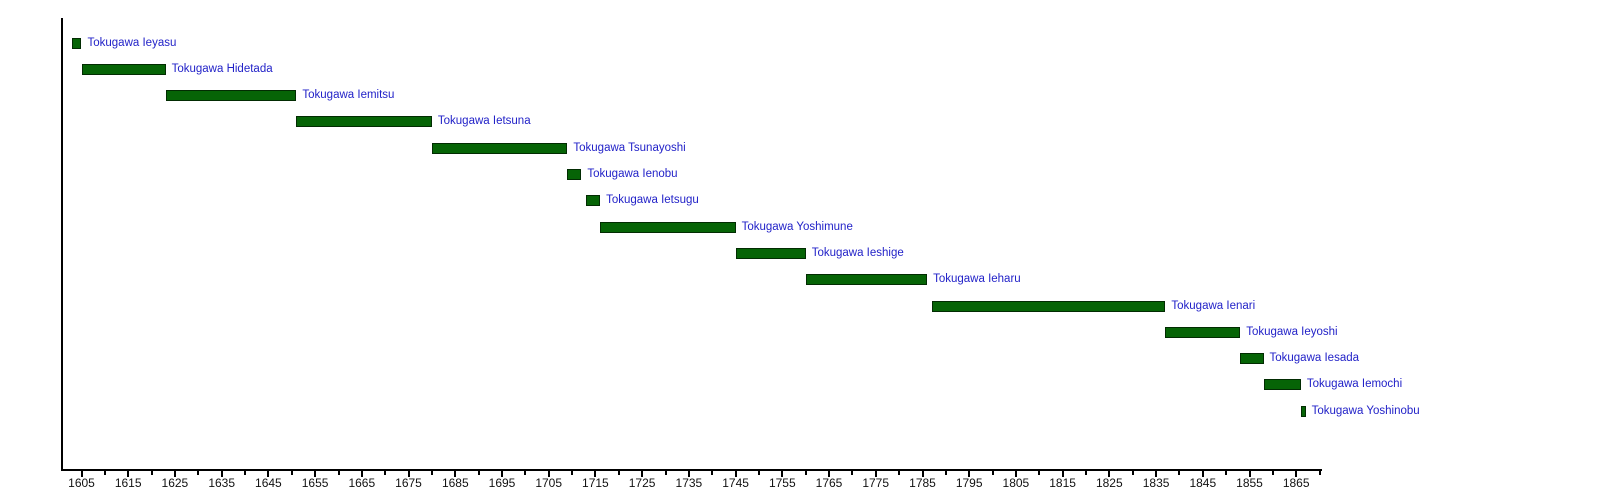 This screenshot has height=500, width=1600. I want to click on x-axis-tick-label: 1625, so click(175, 483).